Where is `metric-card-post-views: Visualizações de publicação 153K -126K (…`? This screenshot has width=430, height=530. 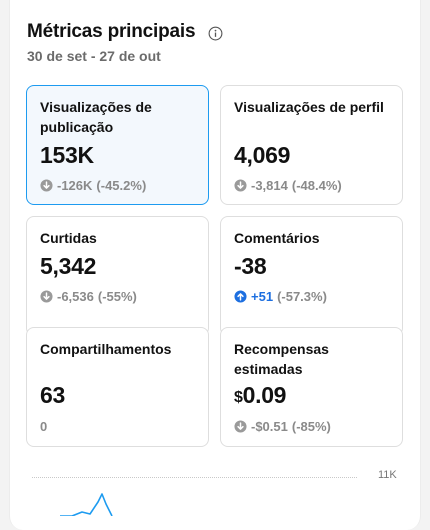
metric-card-post-views: Visualizações de publicação 153K -126K (… is located at coordinates (117, 145).